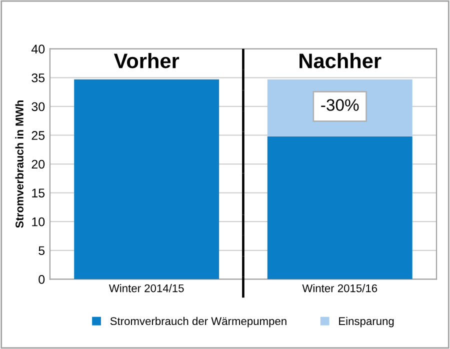 This screenshot has height=349, width=450. What do you see at coordinates (366, 322) in the screenshot?
I see `legend-label: Einsparung` at bounding box center [366, 322].